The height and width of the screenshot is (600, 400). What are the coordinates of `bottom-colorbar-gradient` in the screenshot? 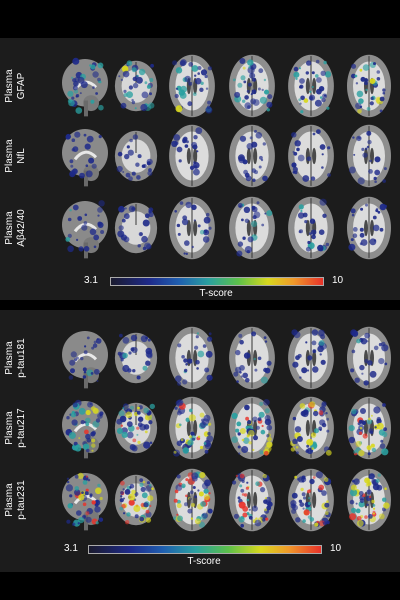 It's located at (205, 549).